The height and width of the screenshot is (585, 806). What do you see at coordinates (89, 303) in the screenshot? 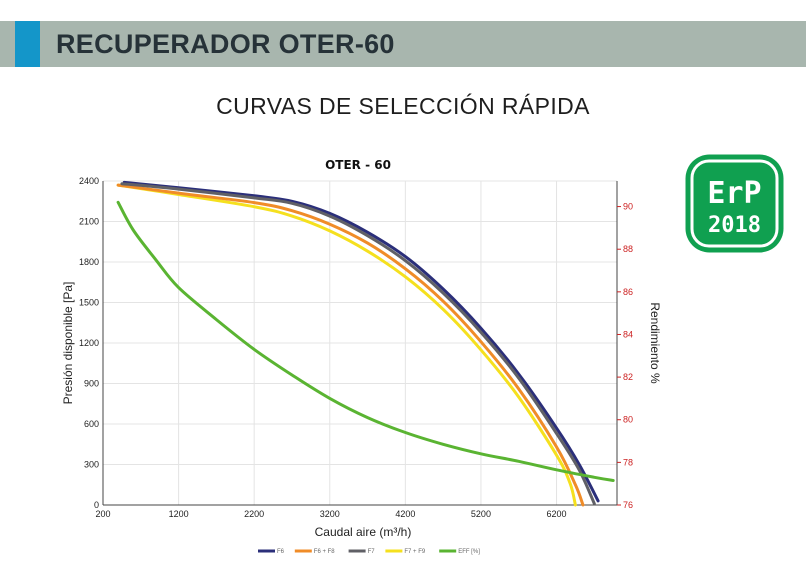
I see `y-tick-label: 1500` at bounding box center [89, 303].